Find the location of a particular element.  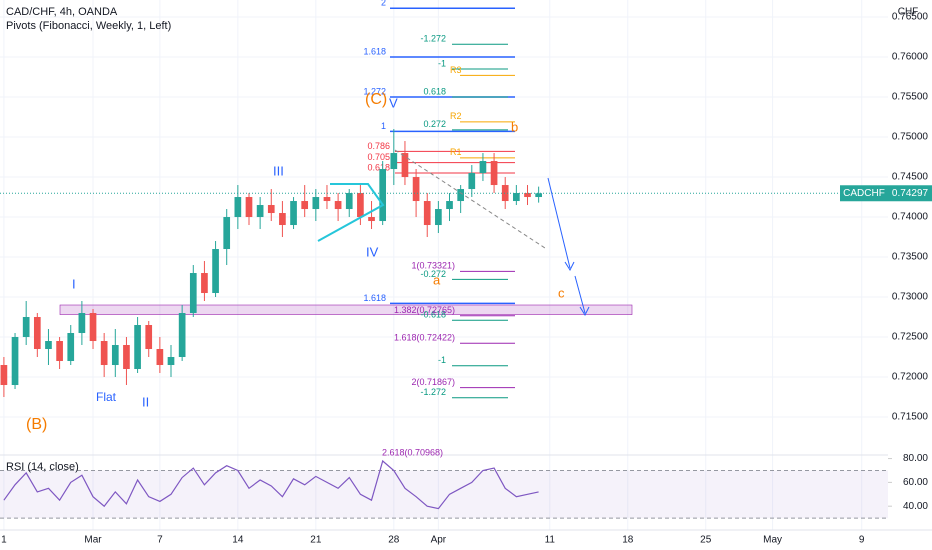

wave-label: III is located at coordinates (278, 170).